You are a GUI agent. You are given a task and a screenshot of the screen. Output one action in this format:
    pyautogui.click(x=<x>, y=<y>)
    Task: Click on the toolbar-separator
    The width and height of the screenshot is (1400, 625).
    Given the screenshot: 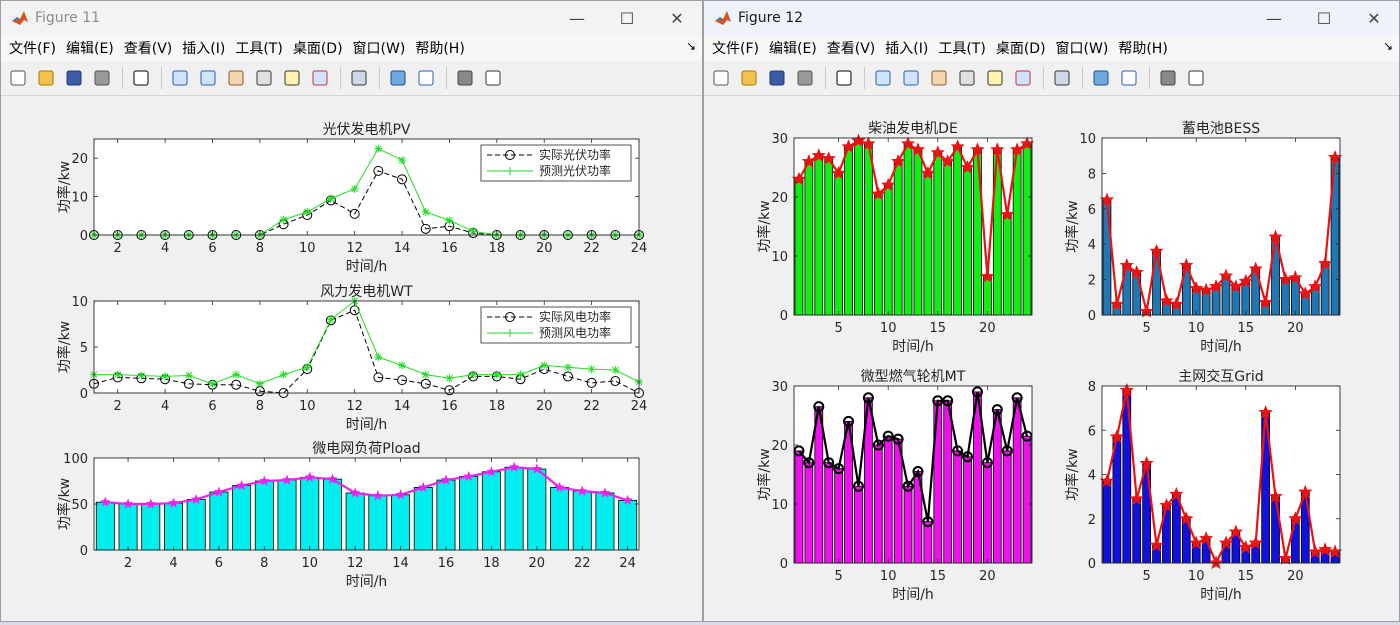 What is the action you would take?
    pyautogui.click(x=379, y=78)
    